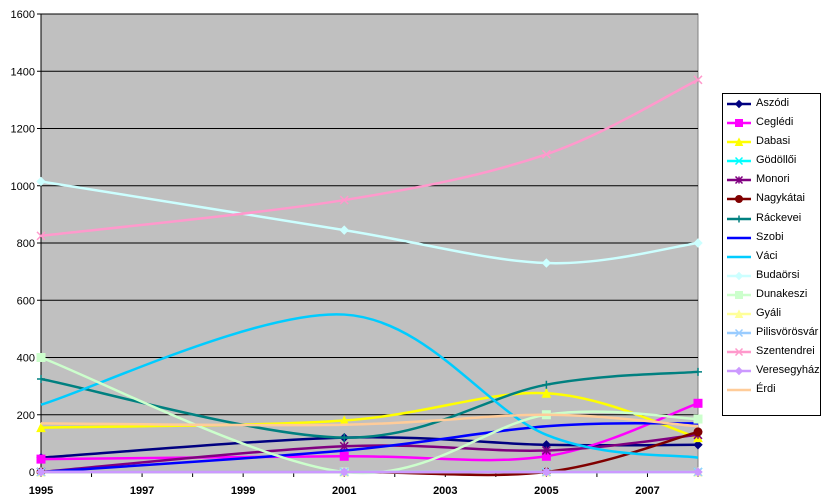 This screenshot has height=500, width=828. What do you see at coordinates (23, 72) in the screenshot?
I see `y-tick-label: 1400` at bounding box center [23, 72].